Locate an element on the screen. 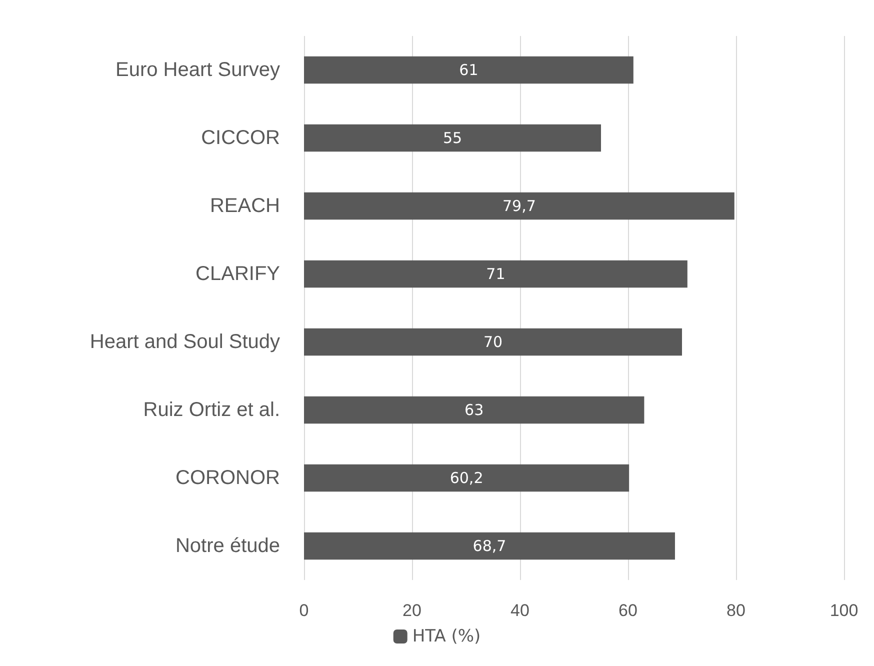  data-label: 60,2 is located at coordinates (467, 478).